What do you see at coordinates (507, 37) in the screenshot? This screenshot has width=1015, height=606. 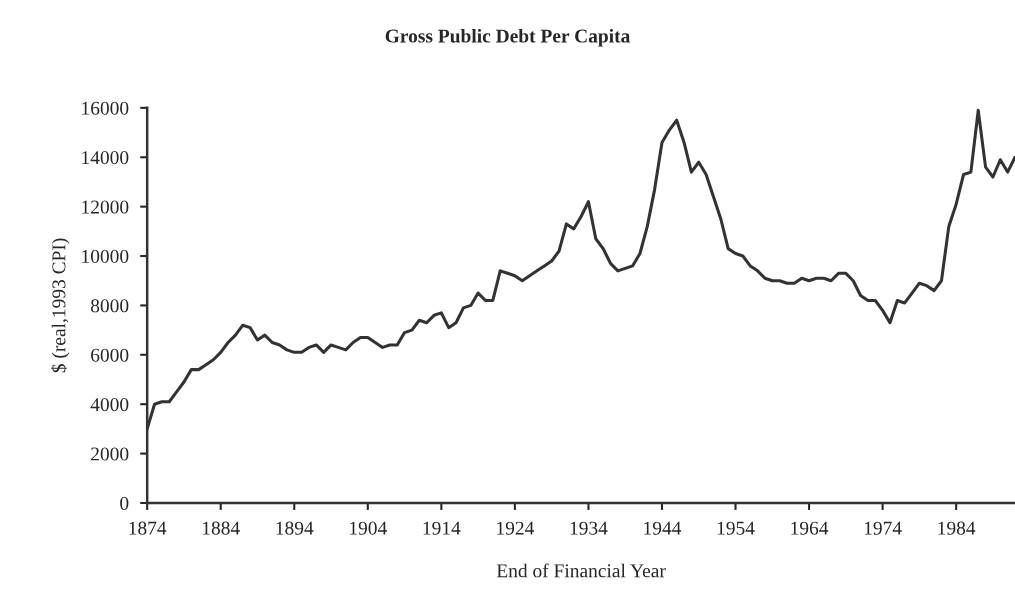 I see `chart-title: Gross Public Debt Per Capita` at bounding box center [507, 37].